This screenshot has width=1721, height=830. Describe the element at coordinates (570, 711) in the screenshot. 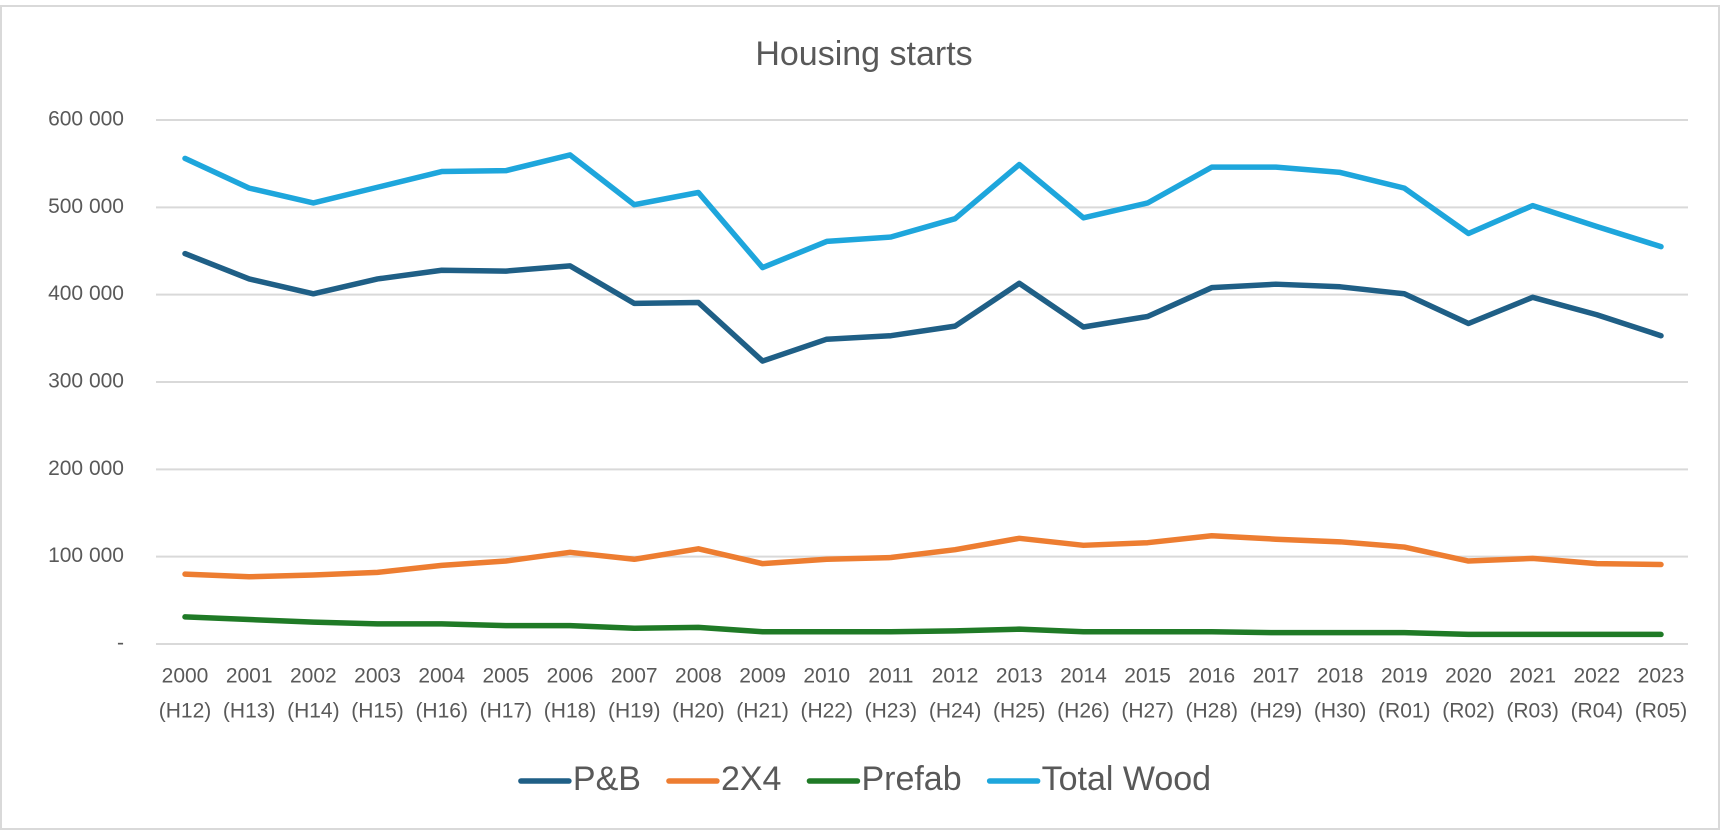

I see `x-tick-label: (H18)` at that location.